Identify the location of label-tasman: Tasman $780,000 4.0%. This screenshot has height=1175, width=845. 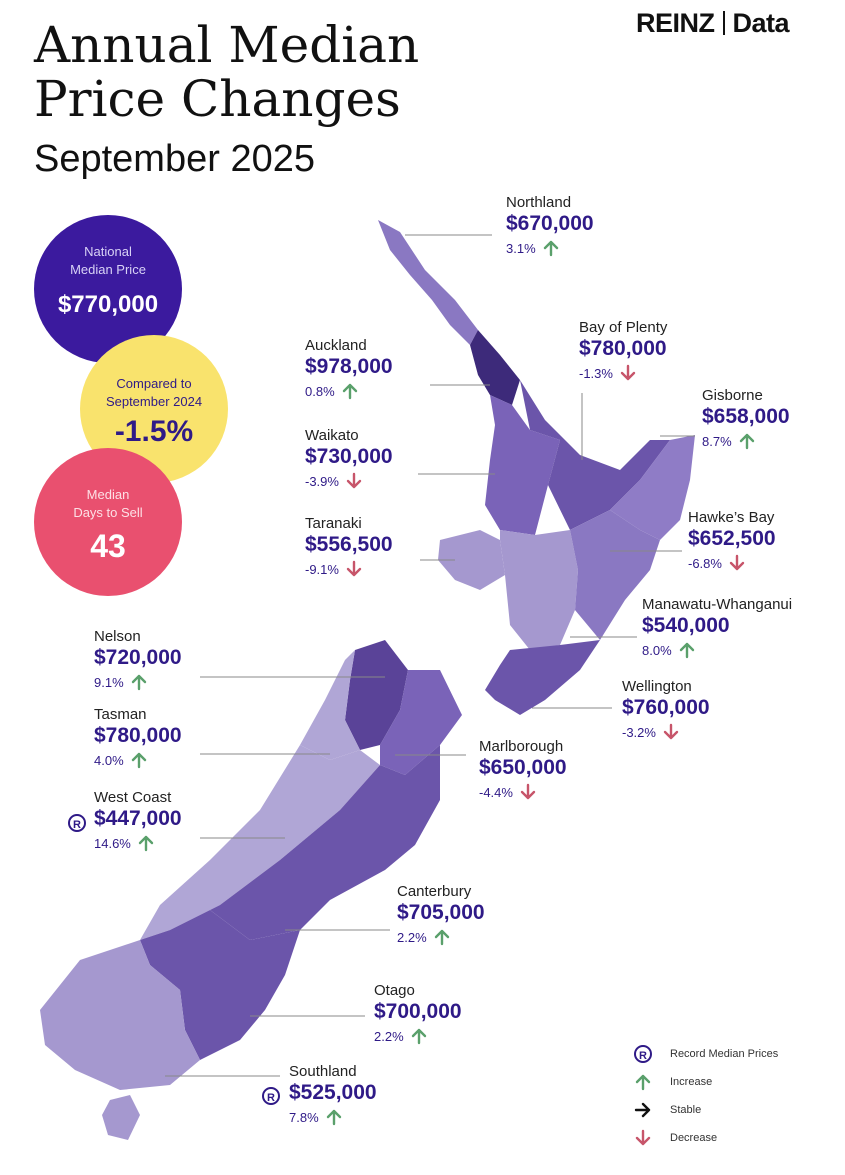
(138, 737).